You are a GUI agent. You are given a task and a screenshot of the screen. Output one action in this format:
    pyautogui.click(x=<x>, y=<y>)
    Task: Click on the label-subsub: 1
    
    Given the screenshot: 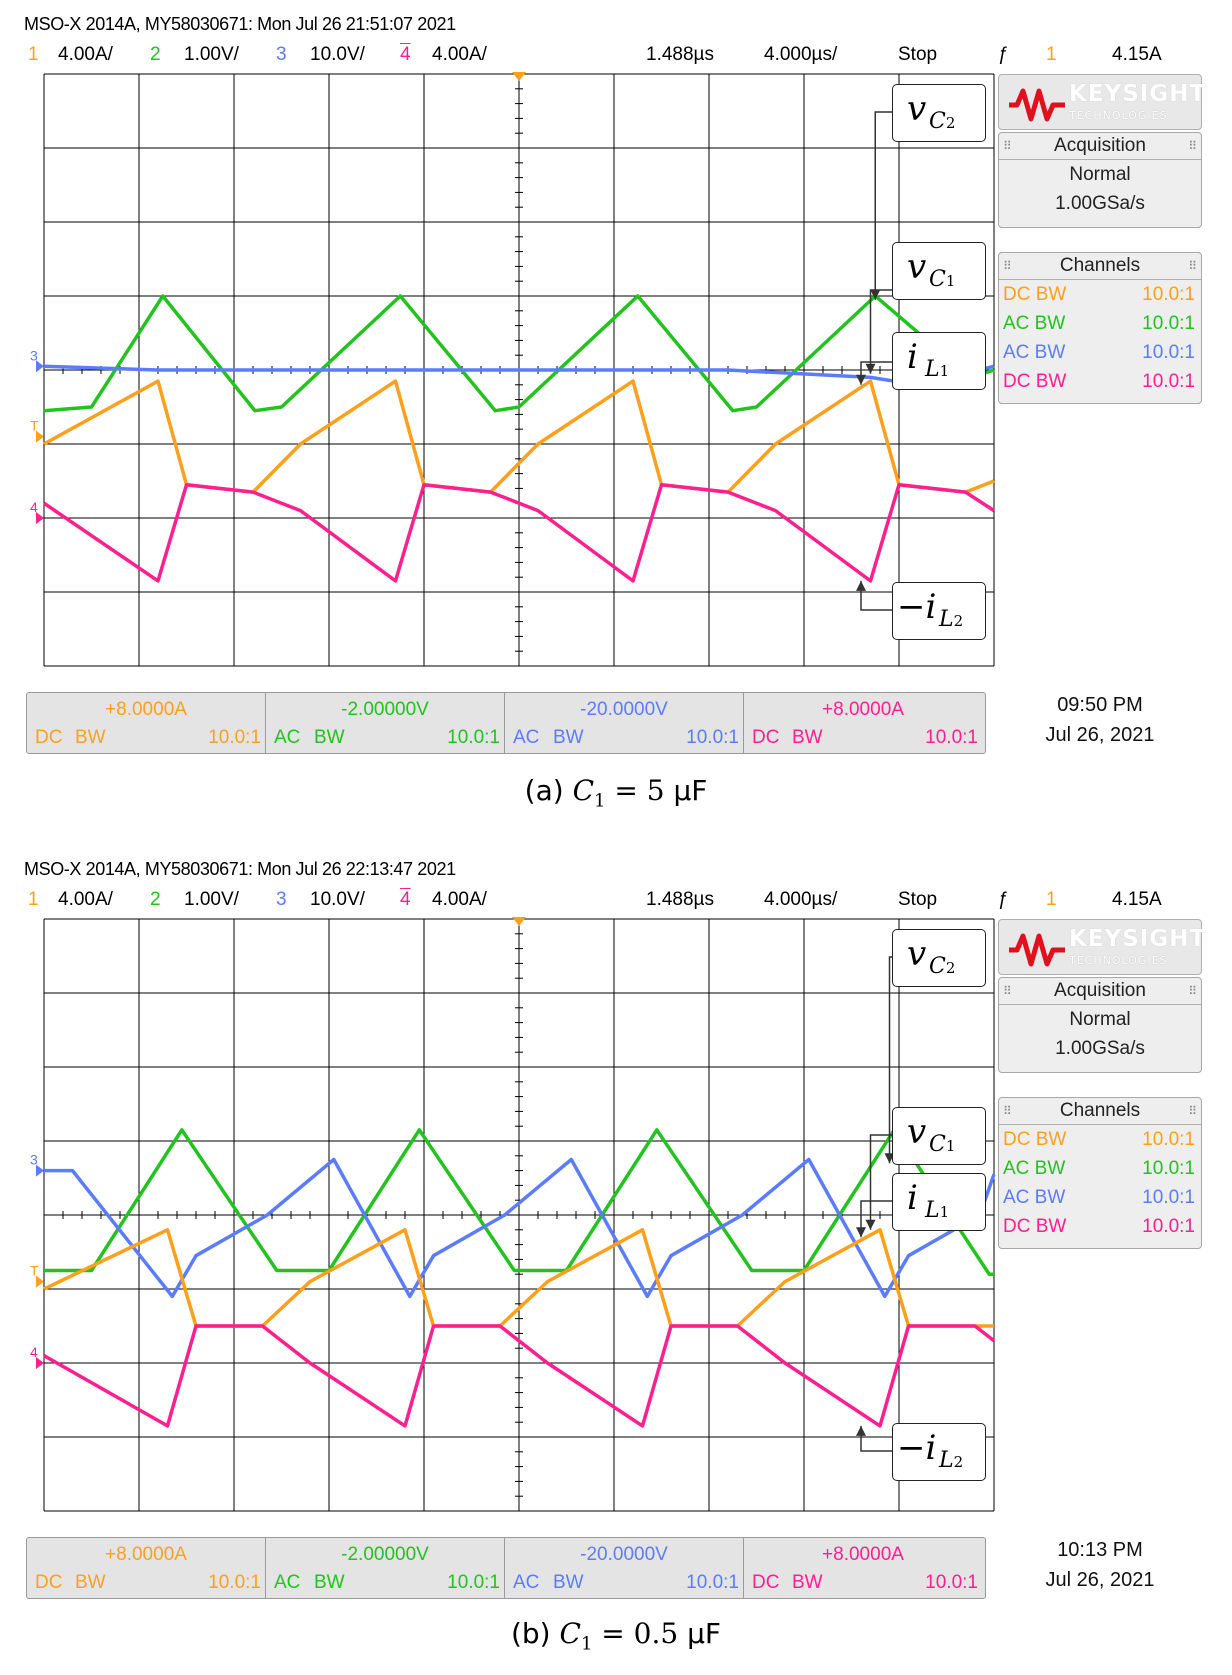 What is the action you would take?
    pyautogui.click(x=950, y=1146)
    